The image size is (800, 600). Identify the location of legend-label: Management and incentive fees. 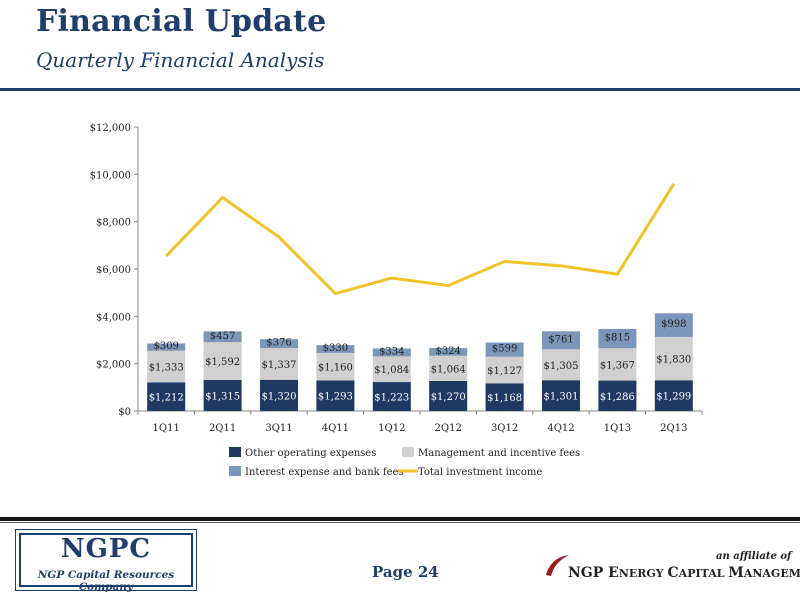
(499, 453).